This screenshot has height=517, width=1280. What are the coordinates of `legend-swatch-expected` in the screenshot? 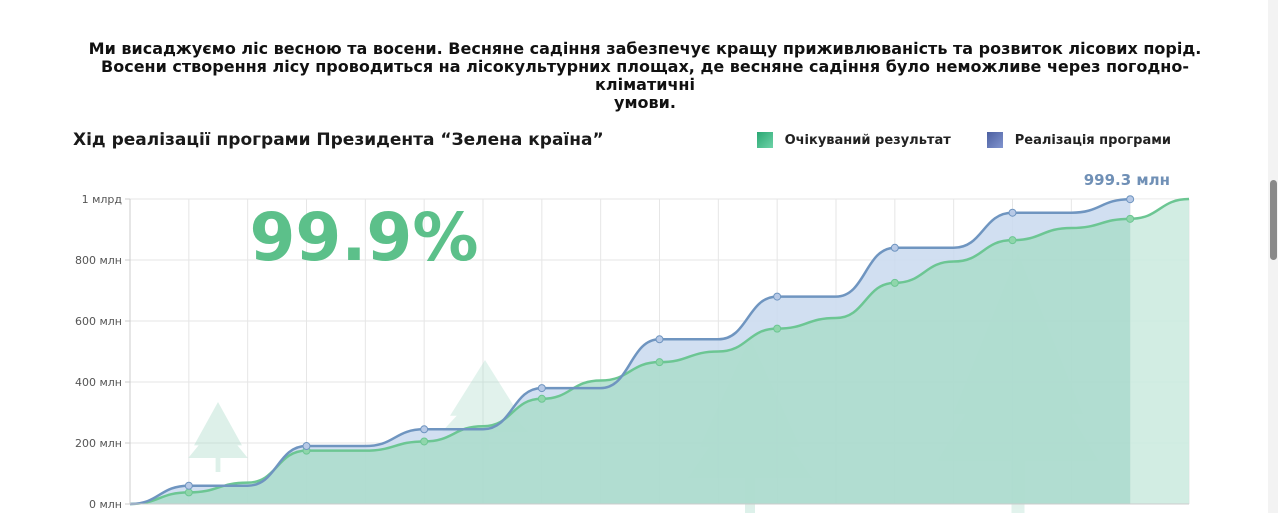 It's located at (764, 140).